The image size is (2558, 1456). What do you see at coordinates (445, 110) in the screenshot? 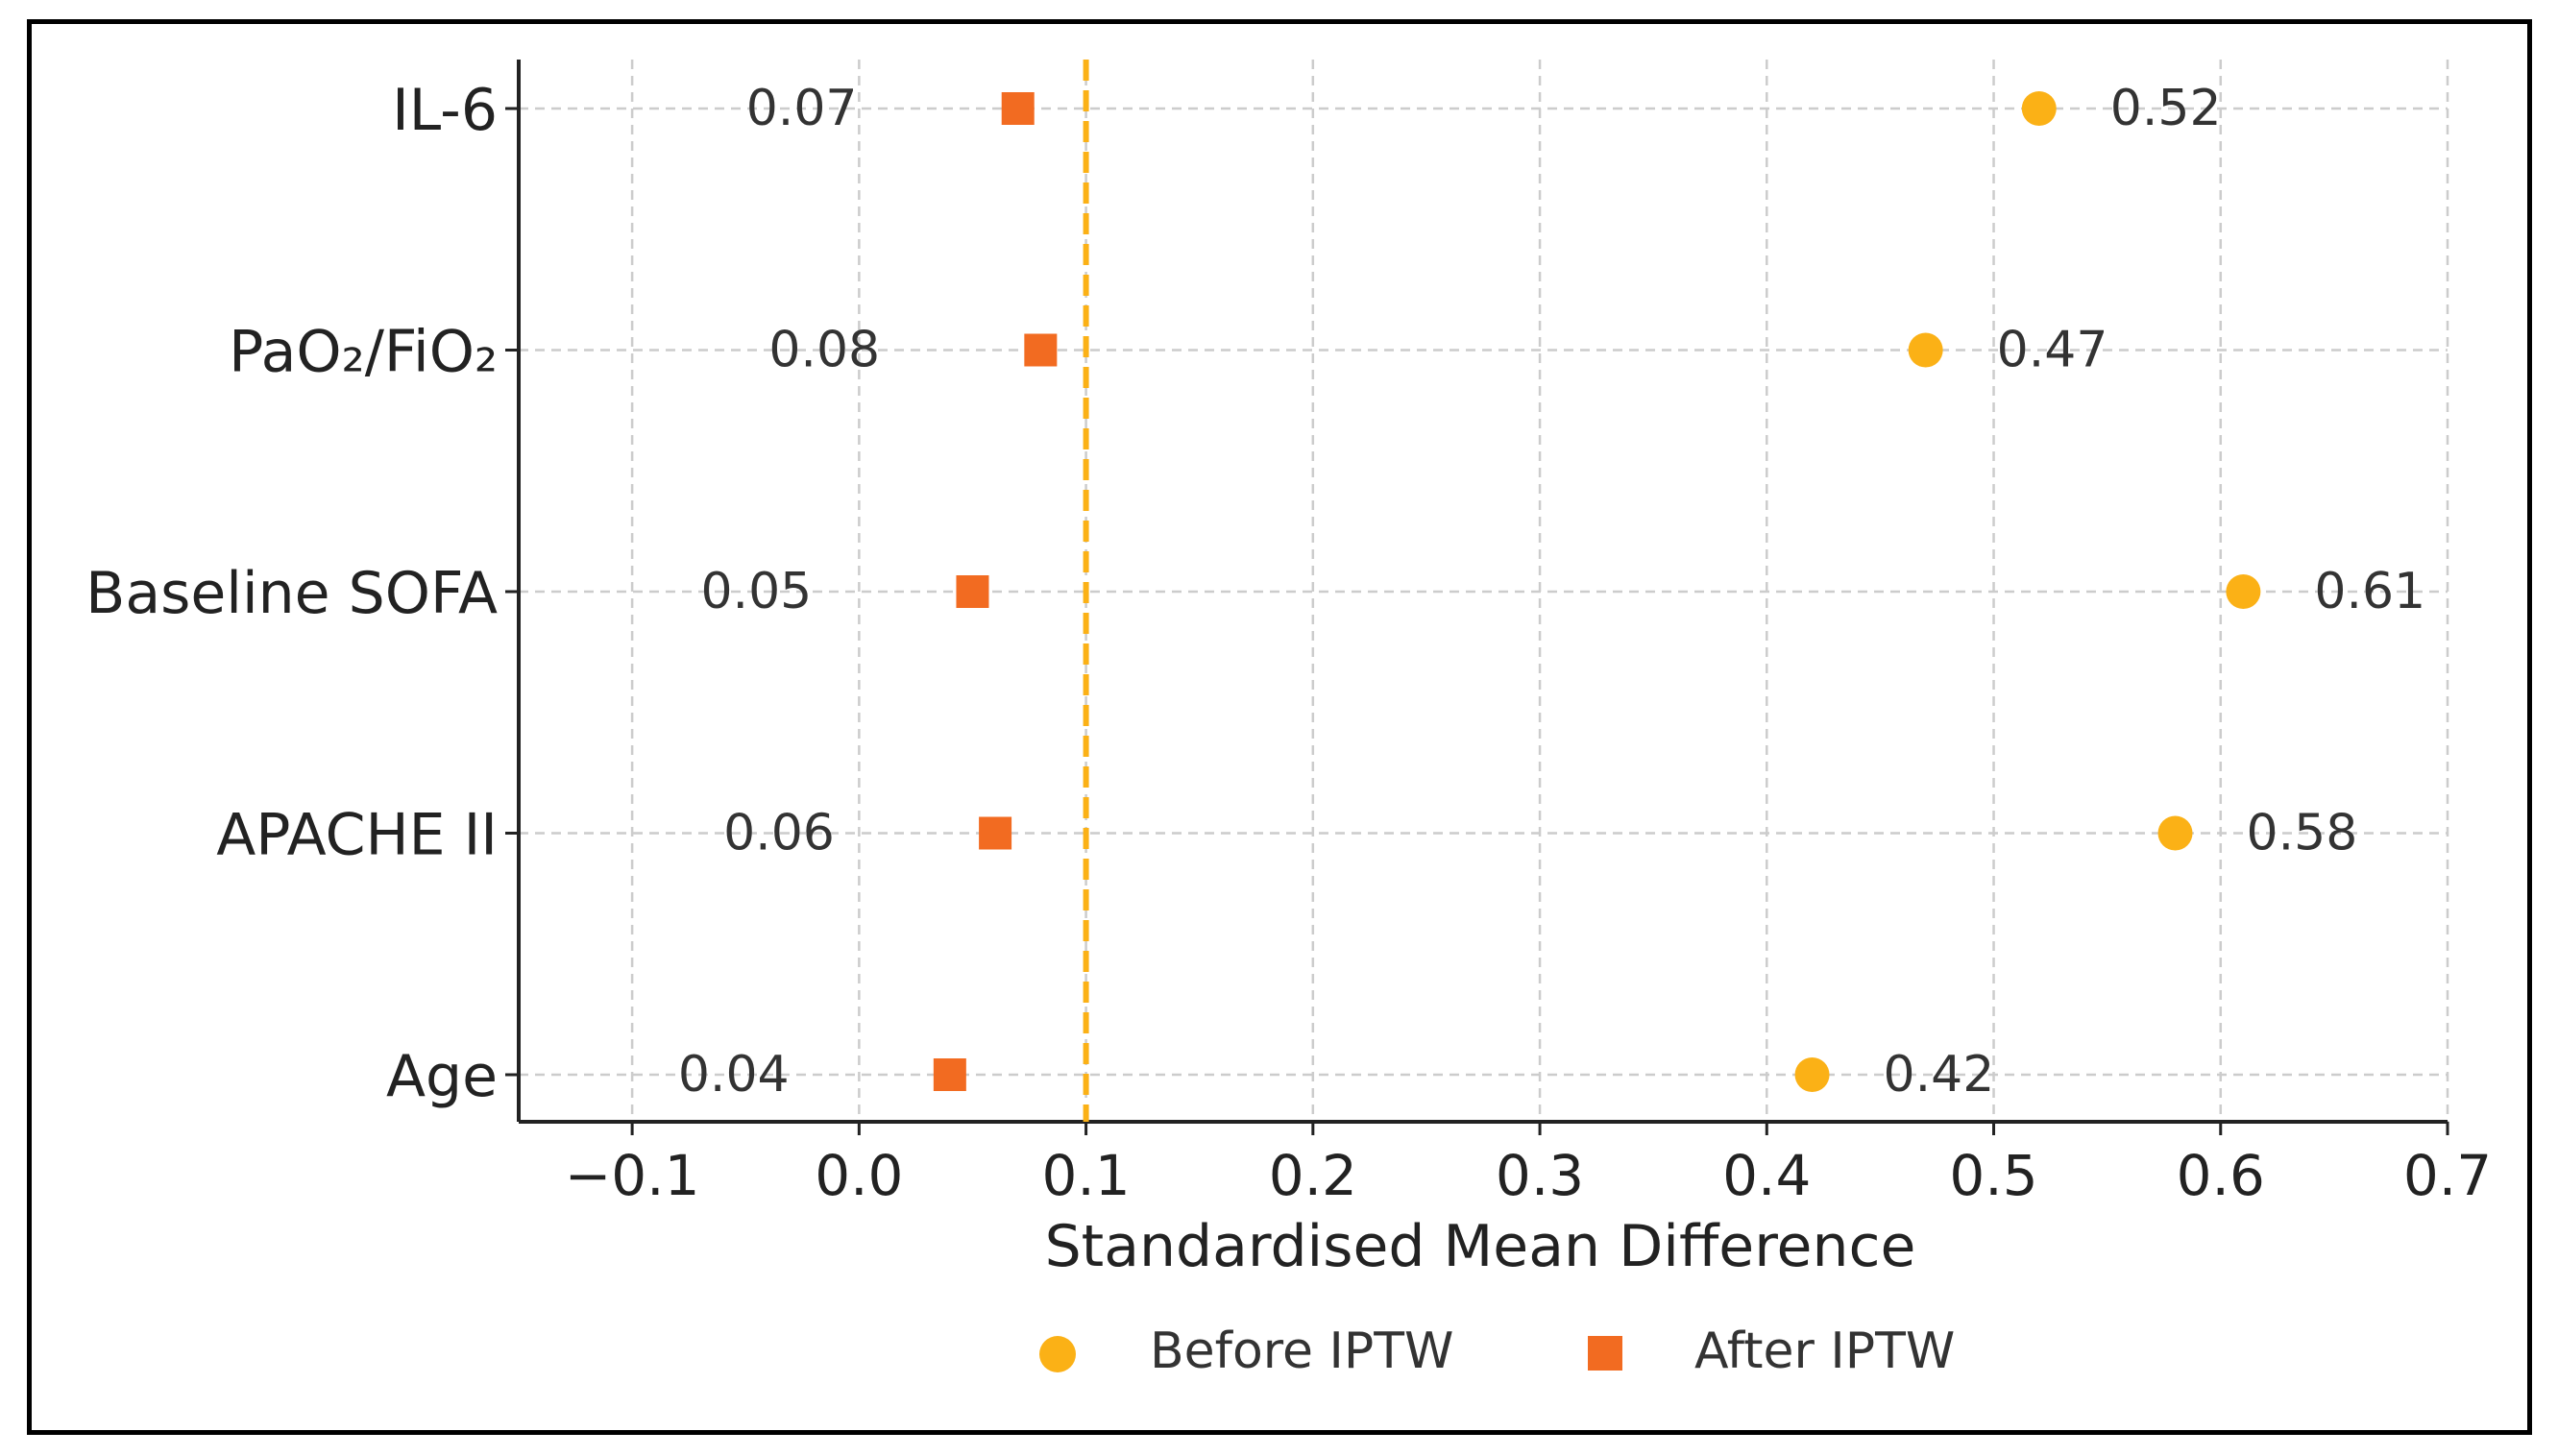
I see `y-tick-label-il-6: IL-6` at bounding box center [445, 110].